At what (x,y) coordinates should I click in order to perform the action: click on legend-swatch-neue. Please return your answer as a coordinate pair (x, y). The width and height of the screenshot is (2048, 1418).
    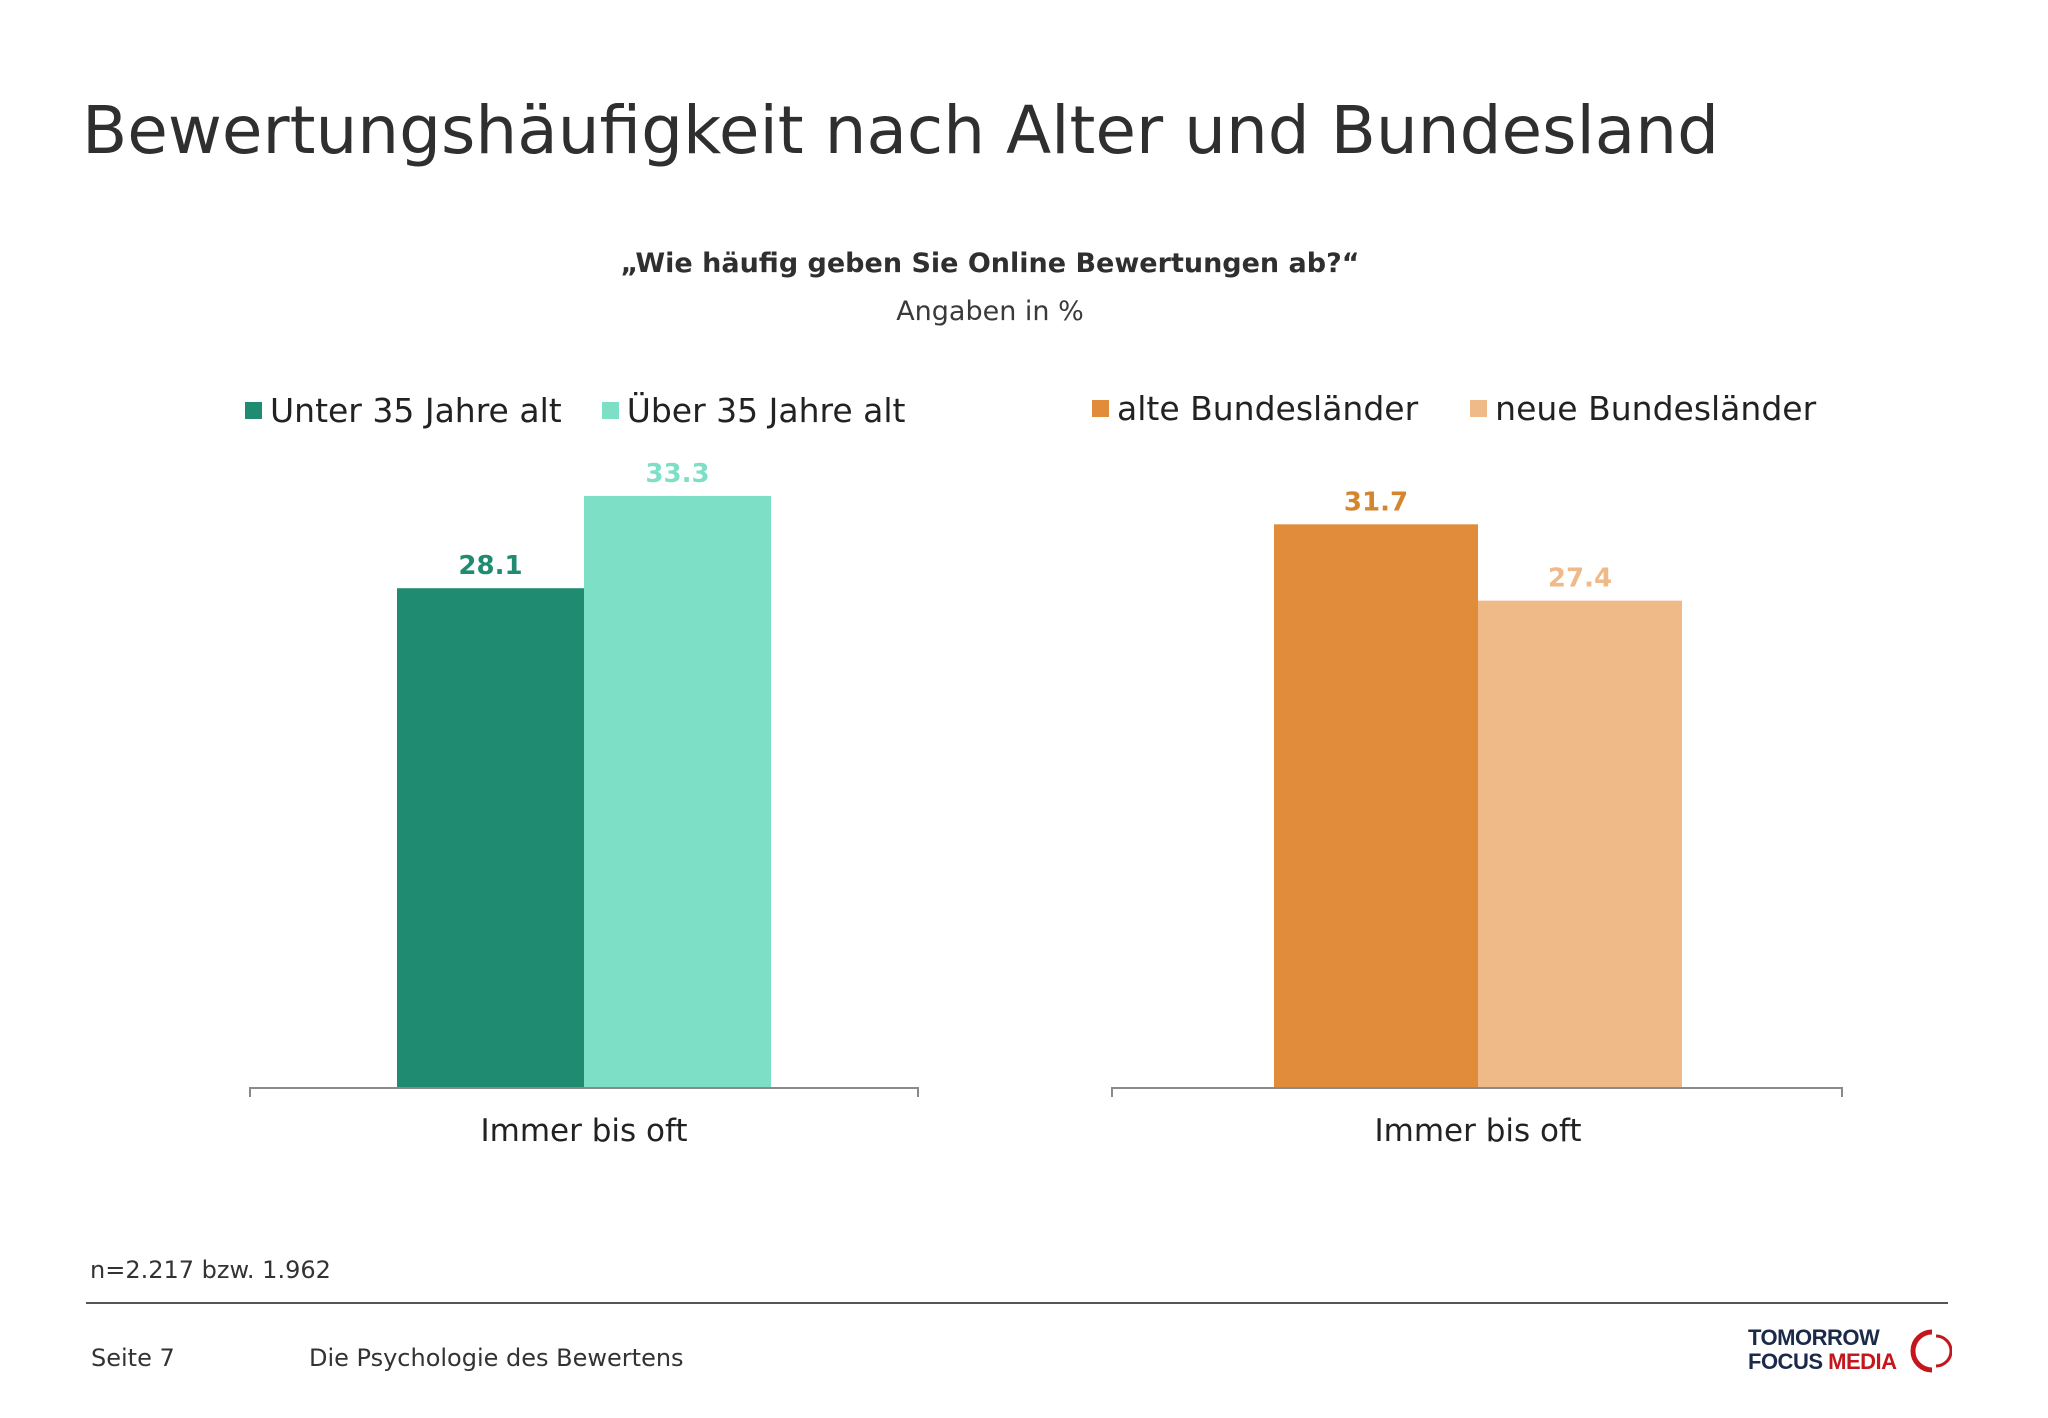
    Looking at the image, I should click on (1479, 408).